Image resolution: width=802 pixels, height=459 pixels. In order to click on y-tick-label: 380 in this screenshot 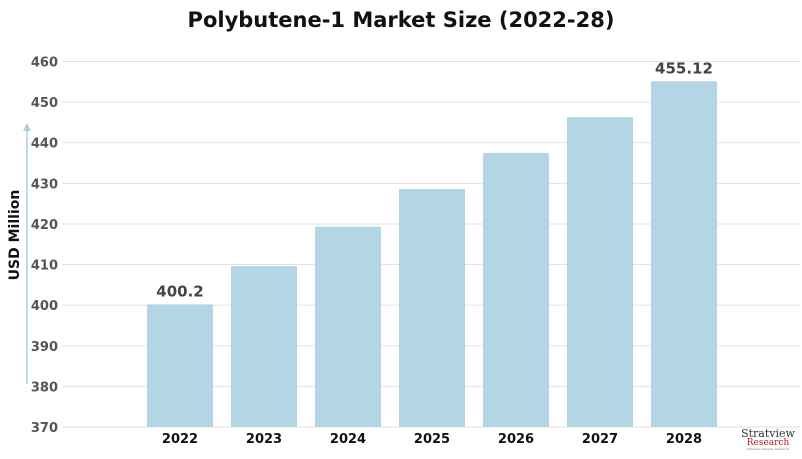, I will do `click(44, 387)`.